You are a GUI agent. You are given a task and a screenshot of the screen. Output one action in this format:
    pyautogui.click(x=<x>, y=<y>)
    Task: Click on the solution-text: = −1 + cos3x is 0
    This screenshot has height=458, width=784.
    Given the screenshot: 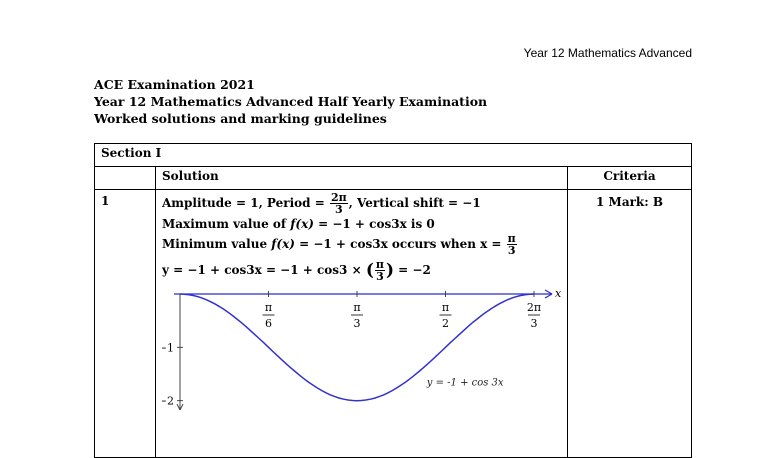 What is the action you would take?
    pyautogui.click(x=374, y=224)
    